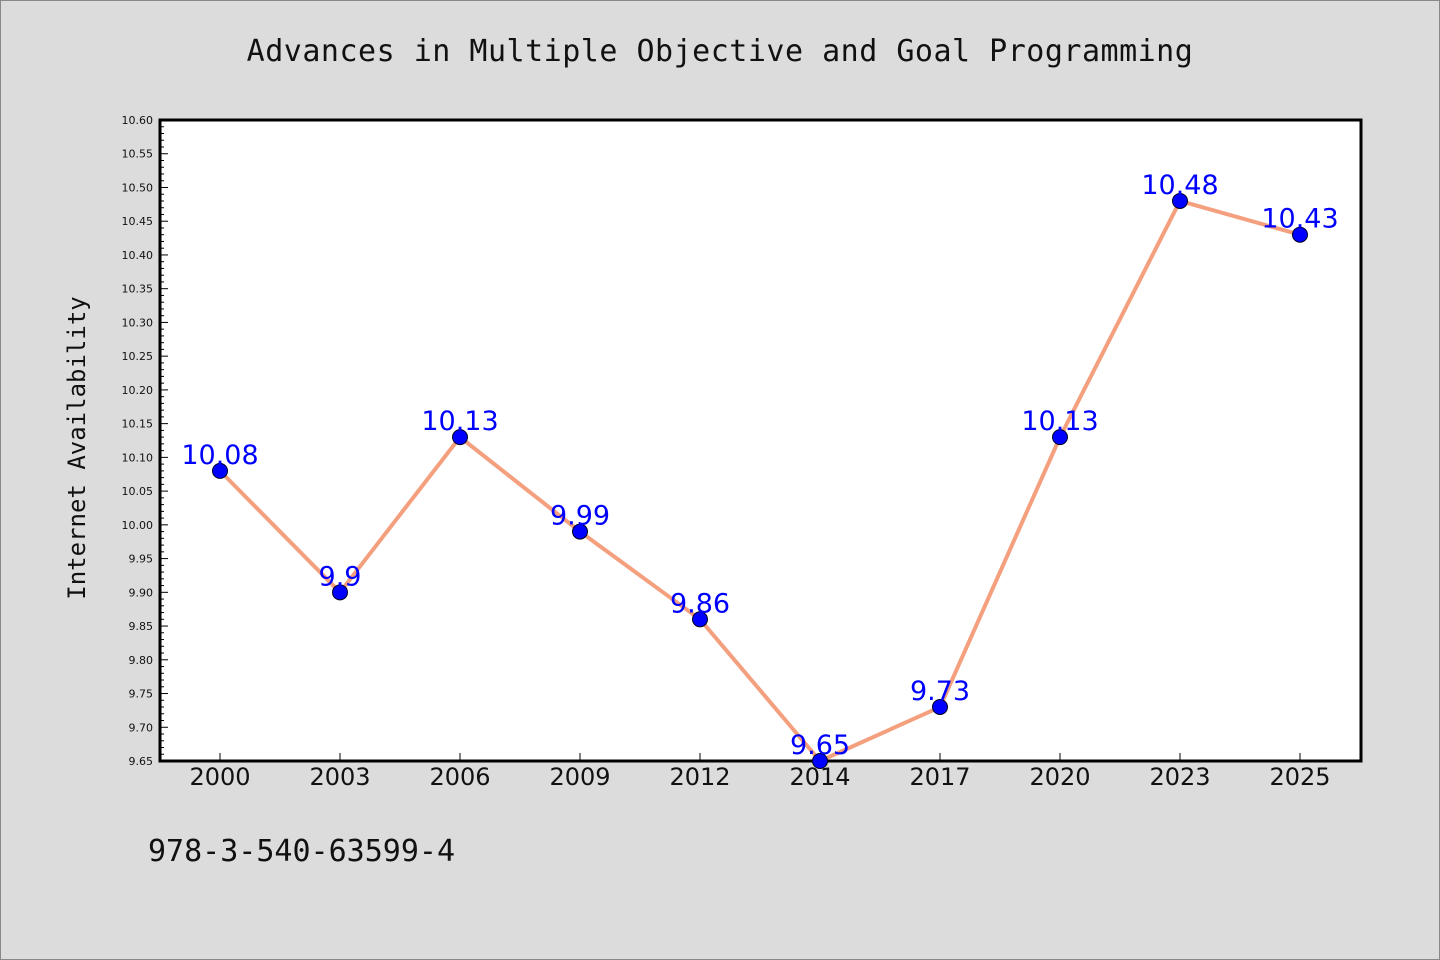 Image resolution: width=1440 pixels, height=960 pixels. What do you see at coordinates (219, 777) in the screenshot?
I see `x-tick-label: 2000` at bounding box center [219, 777].